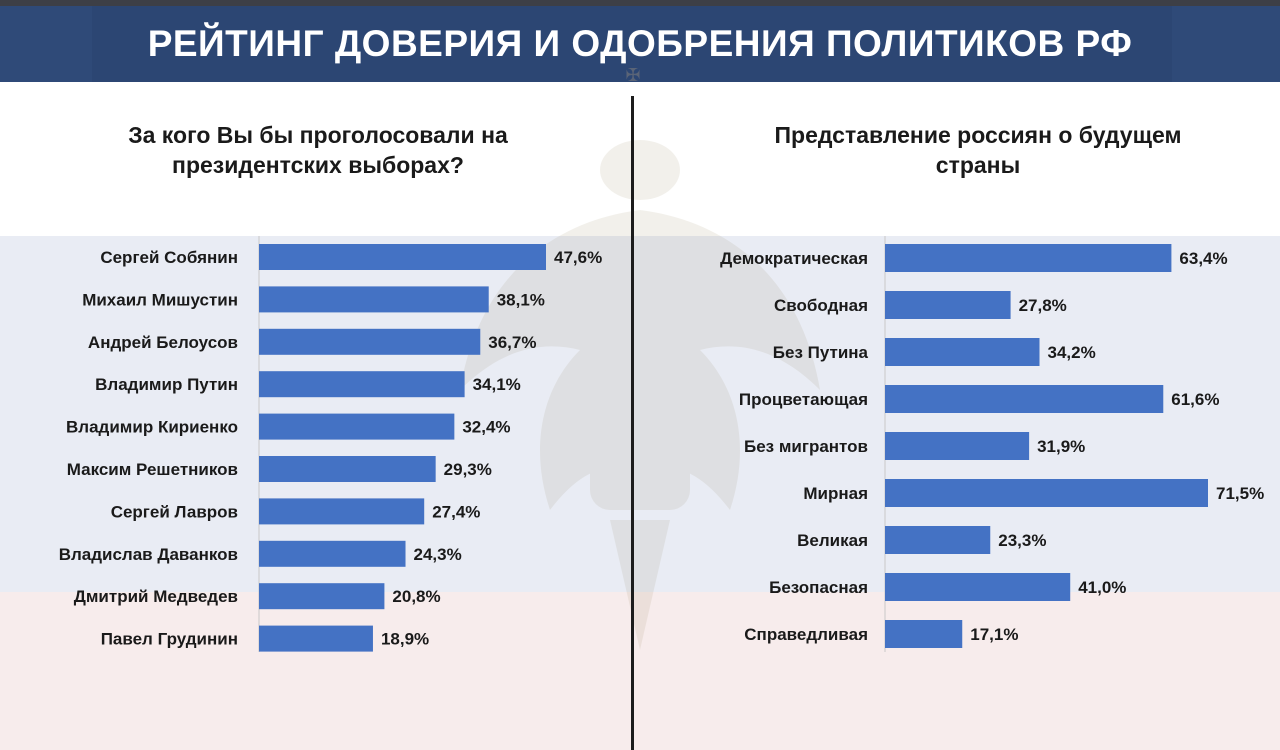 Image resolution: width=1280 pixels, height=750 pixels. Describe the element at coordinates (405, 639) in the screenshot. I see `value-label: 18,9%` at that location.